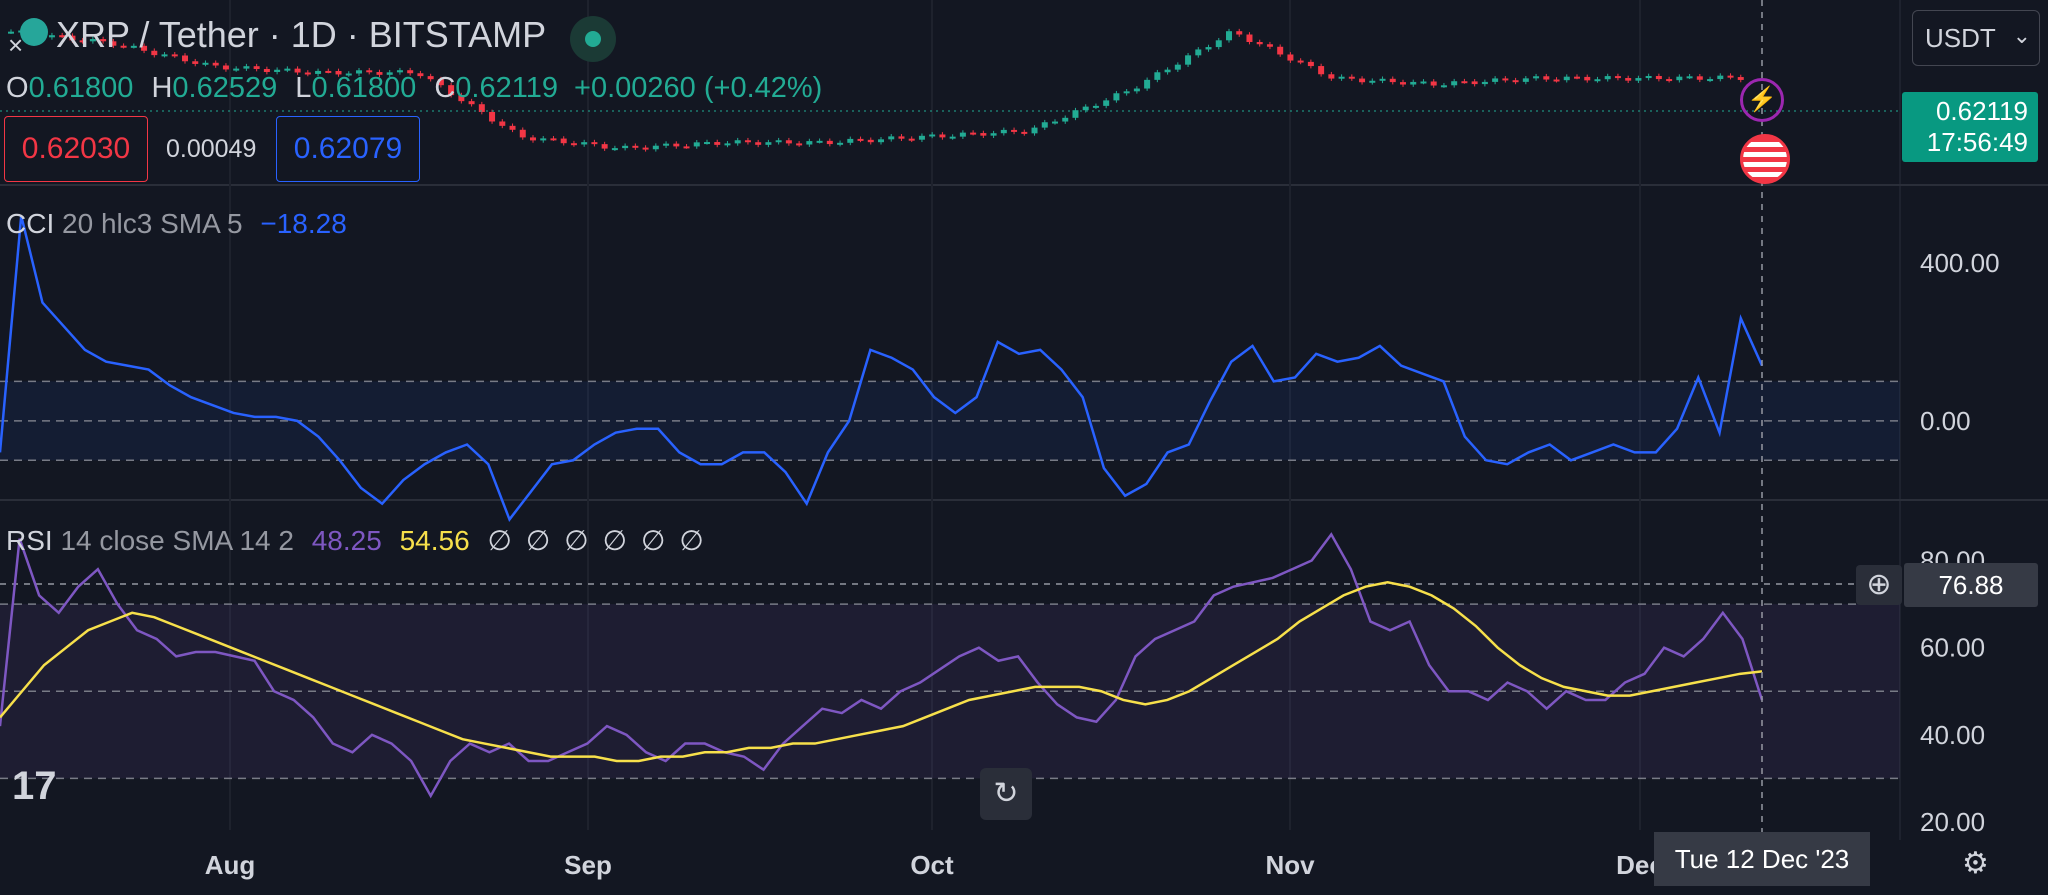 This screenshot has height=895, width=2048. I want to click on settings-icon: ⚙, so click(1975, 863).